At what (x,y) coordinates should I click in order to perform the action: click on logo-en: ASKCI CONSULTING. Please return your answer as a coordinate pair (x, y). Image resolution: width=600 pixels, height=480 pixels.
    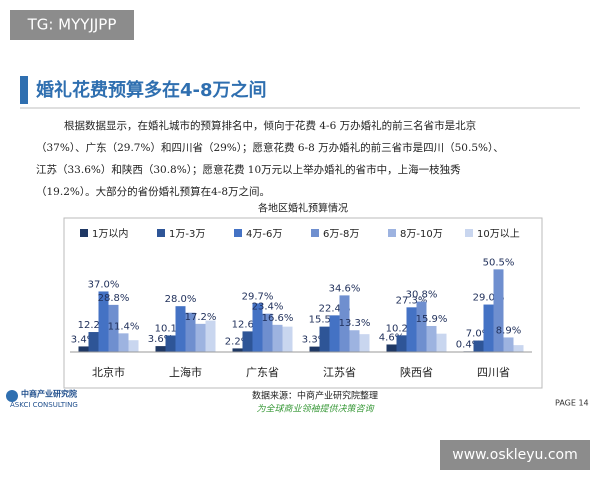
    Looking at the image, I should click on (44, 405).